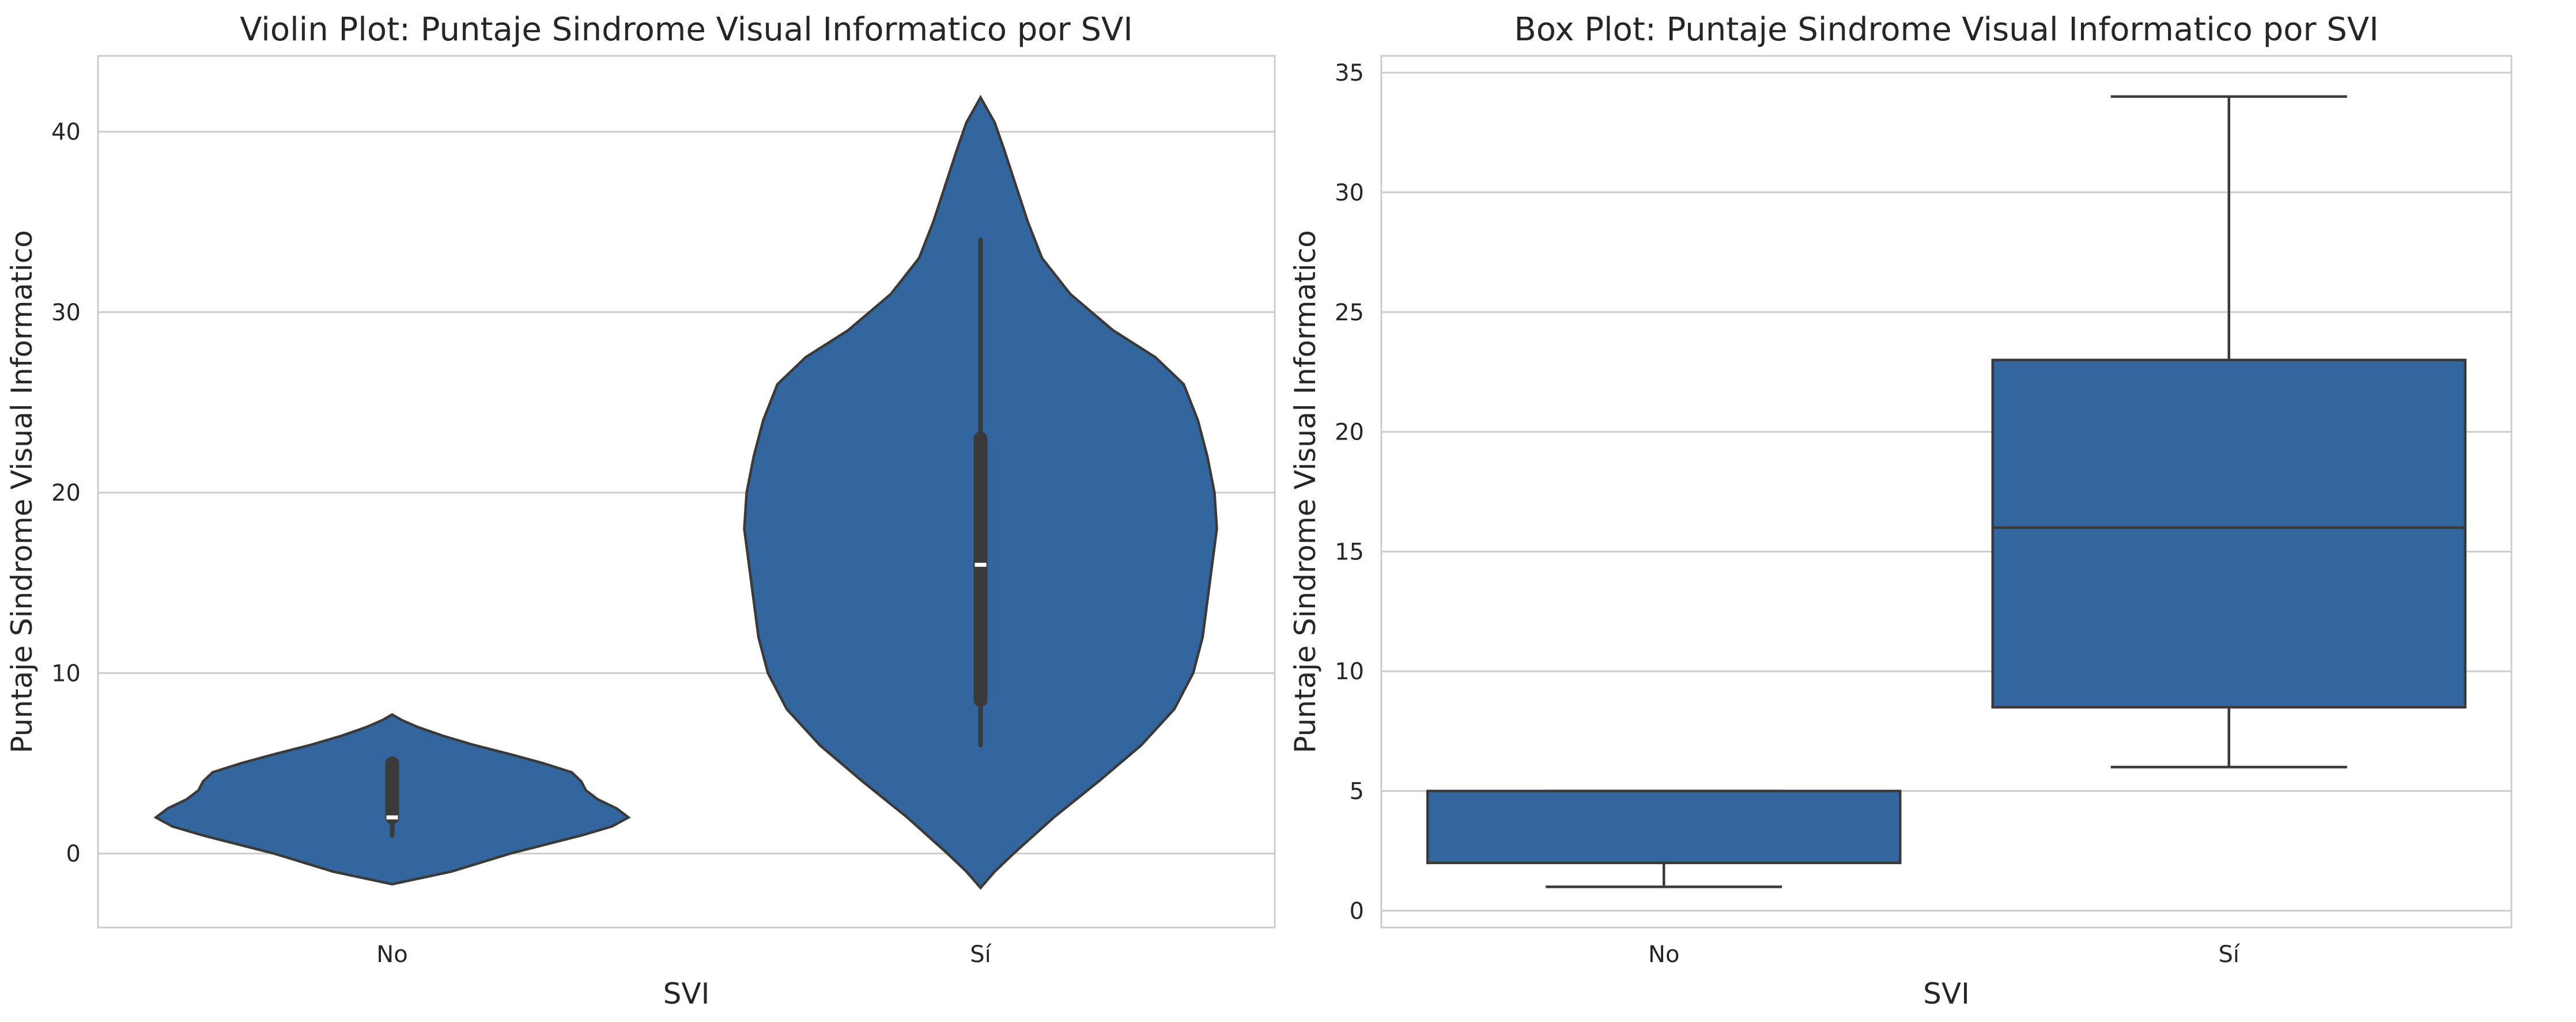 Image resolution: width=2576 pixels, height=1022 pixels. What do you see at coordinates (66, 132) in the screenshot?
I see `y-tick-label: 40` at bounding box center [66, 132].